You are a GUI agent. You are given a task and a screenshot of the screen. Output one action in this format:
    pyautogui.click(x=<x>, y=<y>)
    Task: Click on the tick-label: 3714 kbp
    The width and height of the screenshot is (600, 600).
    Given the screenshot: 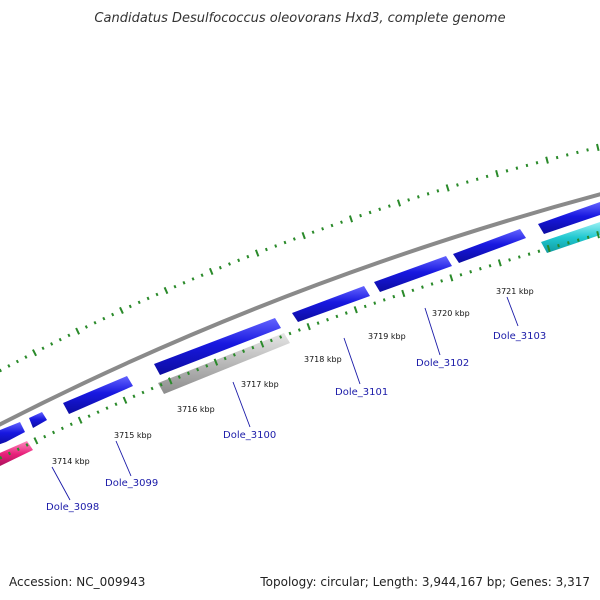 What is the action you would take?
    pyautogui.click(x=71, y=461)
    